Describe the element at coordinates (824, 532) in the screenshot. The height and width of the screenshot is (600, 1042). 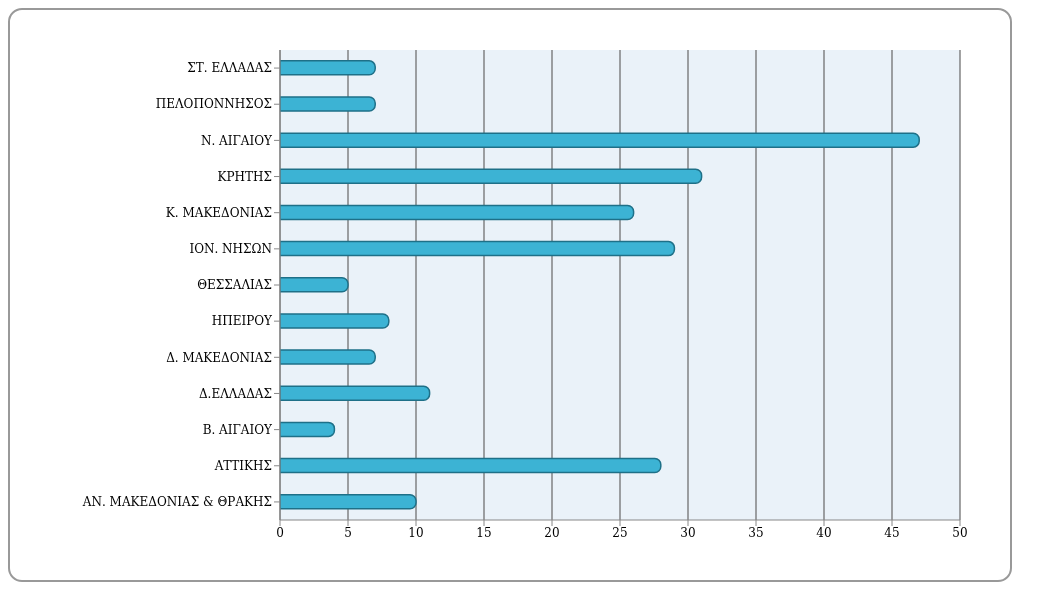
I see `x-tick-label: 40` at that location.